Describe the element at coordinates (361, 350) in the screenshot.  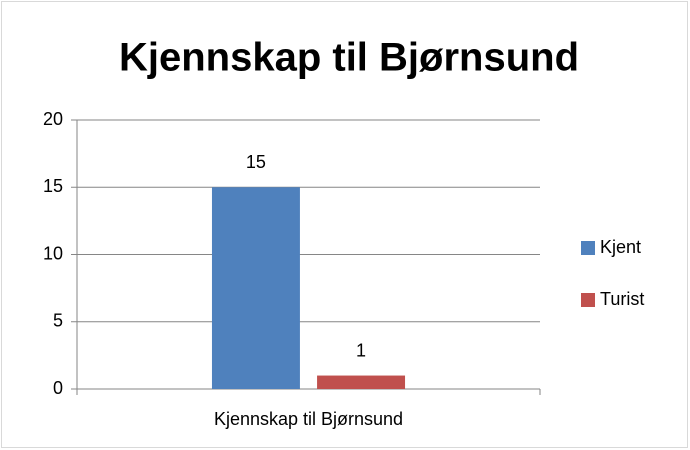
I see `data-label: 1` at that location.